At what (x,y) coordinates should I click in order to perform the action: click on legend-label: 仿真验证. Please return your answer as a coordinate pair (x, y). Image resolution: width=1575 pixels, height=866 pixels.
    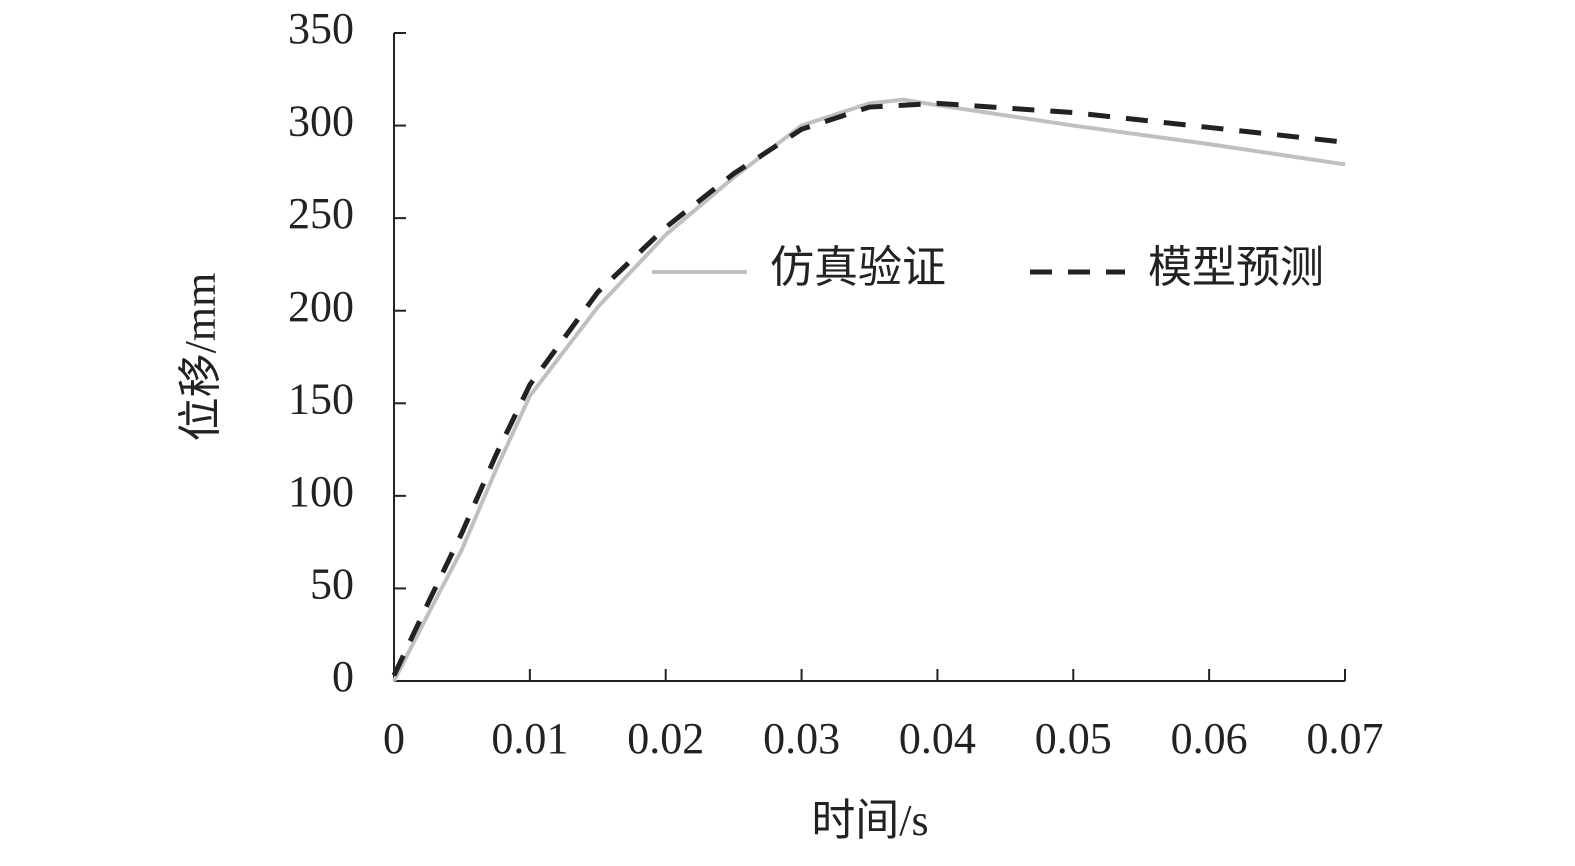
    Looking at the image, I should click on (858, 267).